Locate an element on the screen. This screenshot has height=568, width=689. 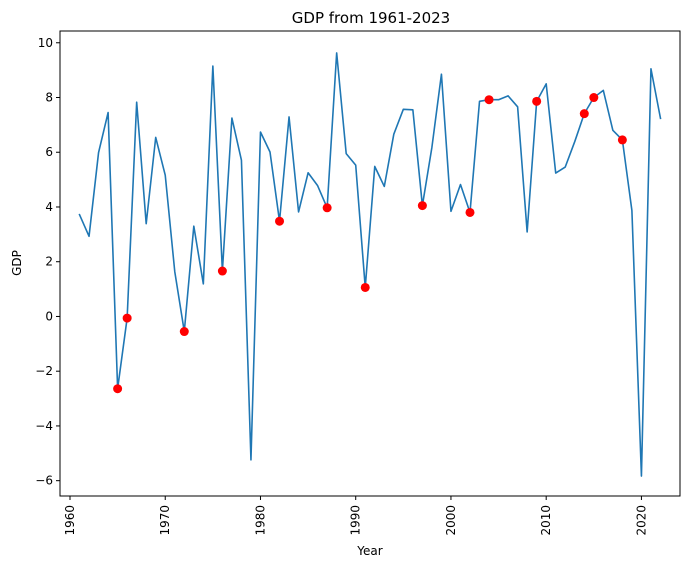
y-tick-label: 8 is located at coordinates (49, 98).